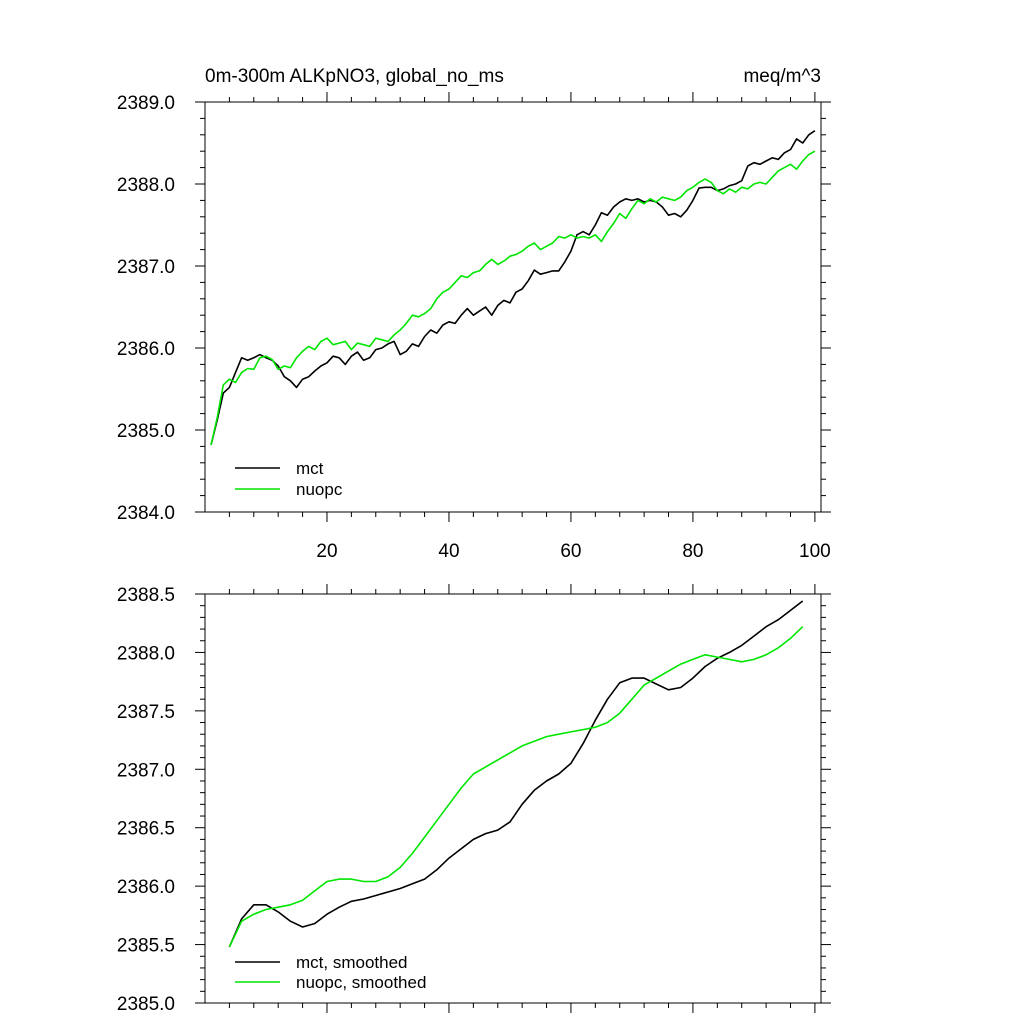 This screenshot has width=1024, height=1024. Describe the element at coordinates (146, 946) in the screenshot. I see `y-tick-label: 2385.5` at that location.